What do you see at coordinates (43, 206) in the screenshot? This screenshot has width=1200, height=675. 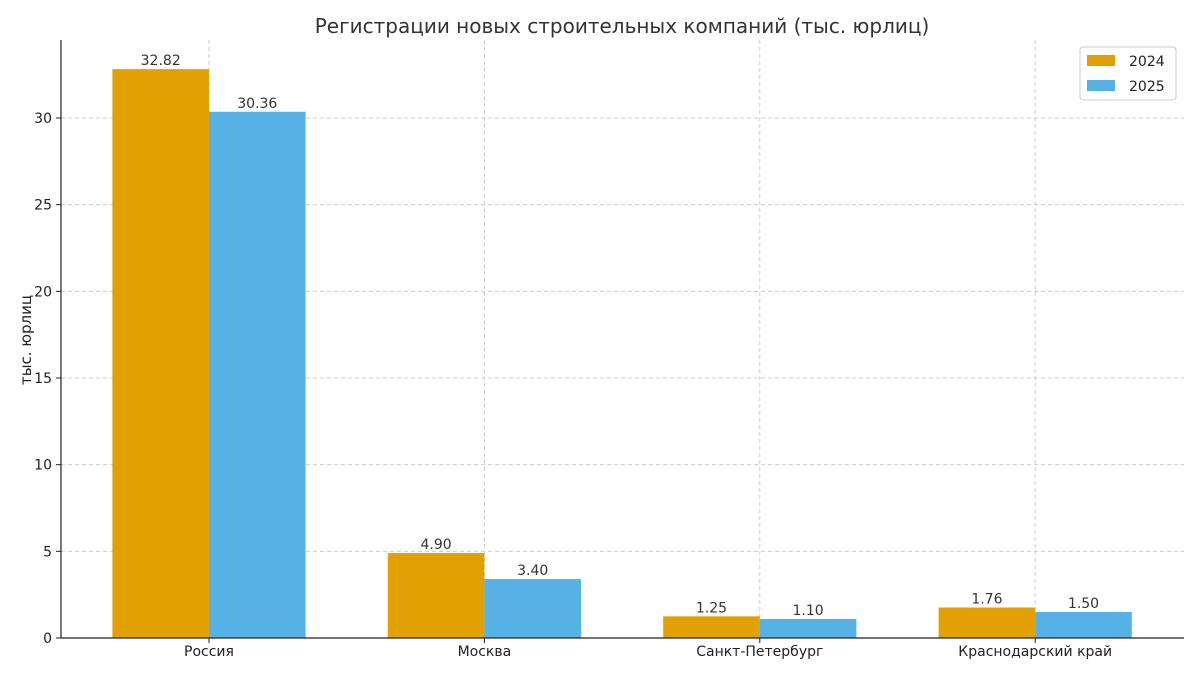 I see `y-tick-label: 25` at bounding box center [43, 206].